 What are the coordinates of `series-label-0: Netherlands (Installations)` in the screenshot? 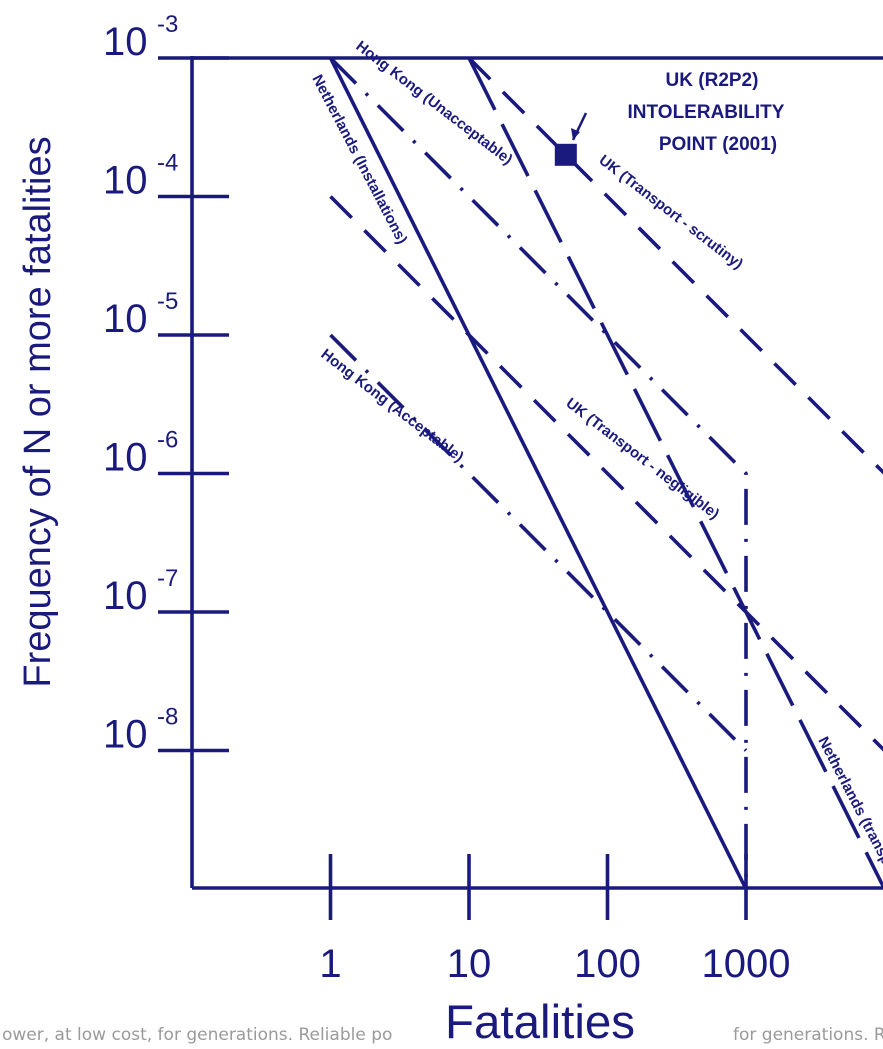 It's located at (359, 159).